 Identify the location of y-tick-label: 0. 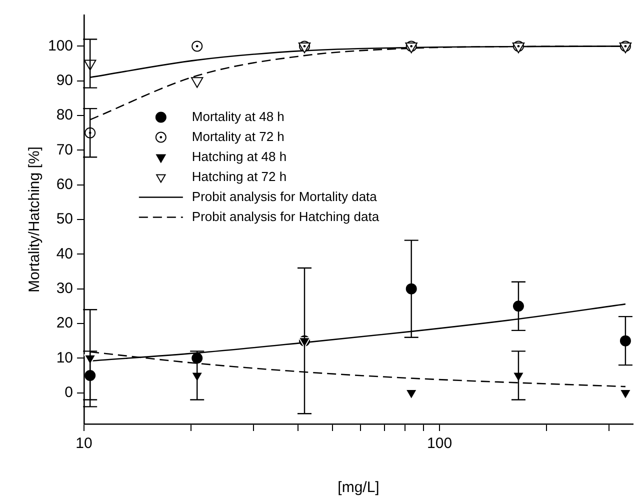
(69, 392).